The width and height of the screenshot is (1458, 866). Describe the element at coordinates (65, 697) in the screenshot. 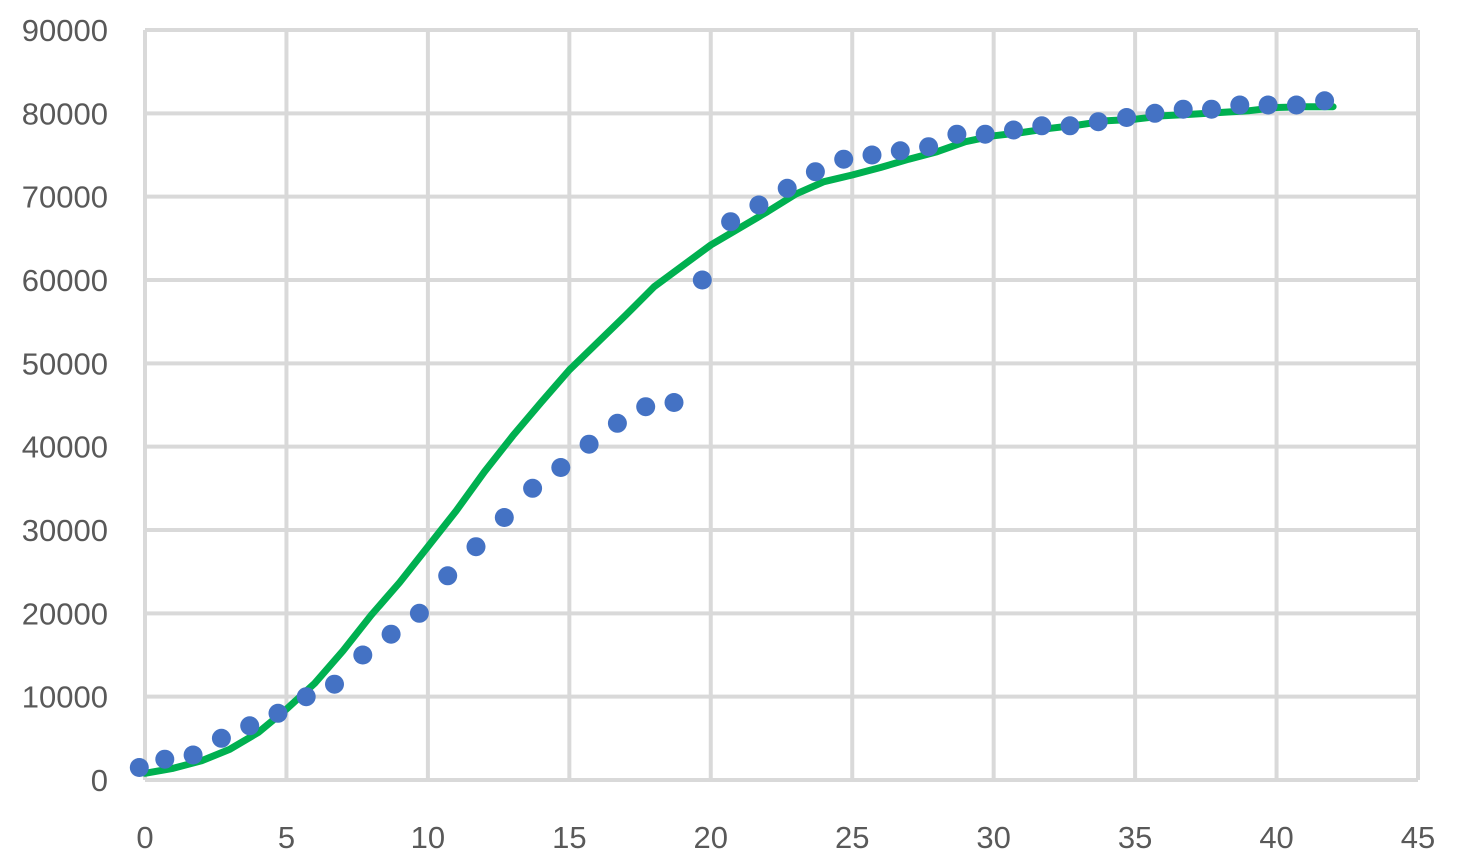

I see `y-tick-label: 10000` at that location.